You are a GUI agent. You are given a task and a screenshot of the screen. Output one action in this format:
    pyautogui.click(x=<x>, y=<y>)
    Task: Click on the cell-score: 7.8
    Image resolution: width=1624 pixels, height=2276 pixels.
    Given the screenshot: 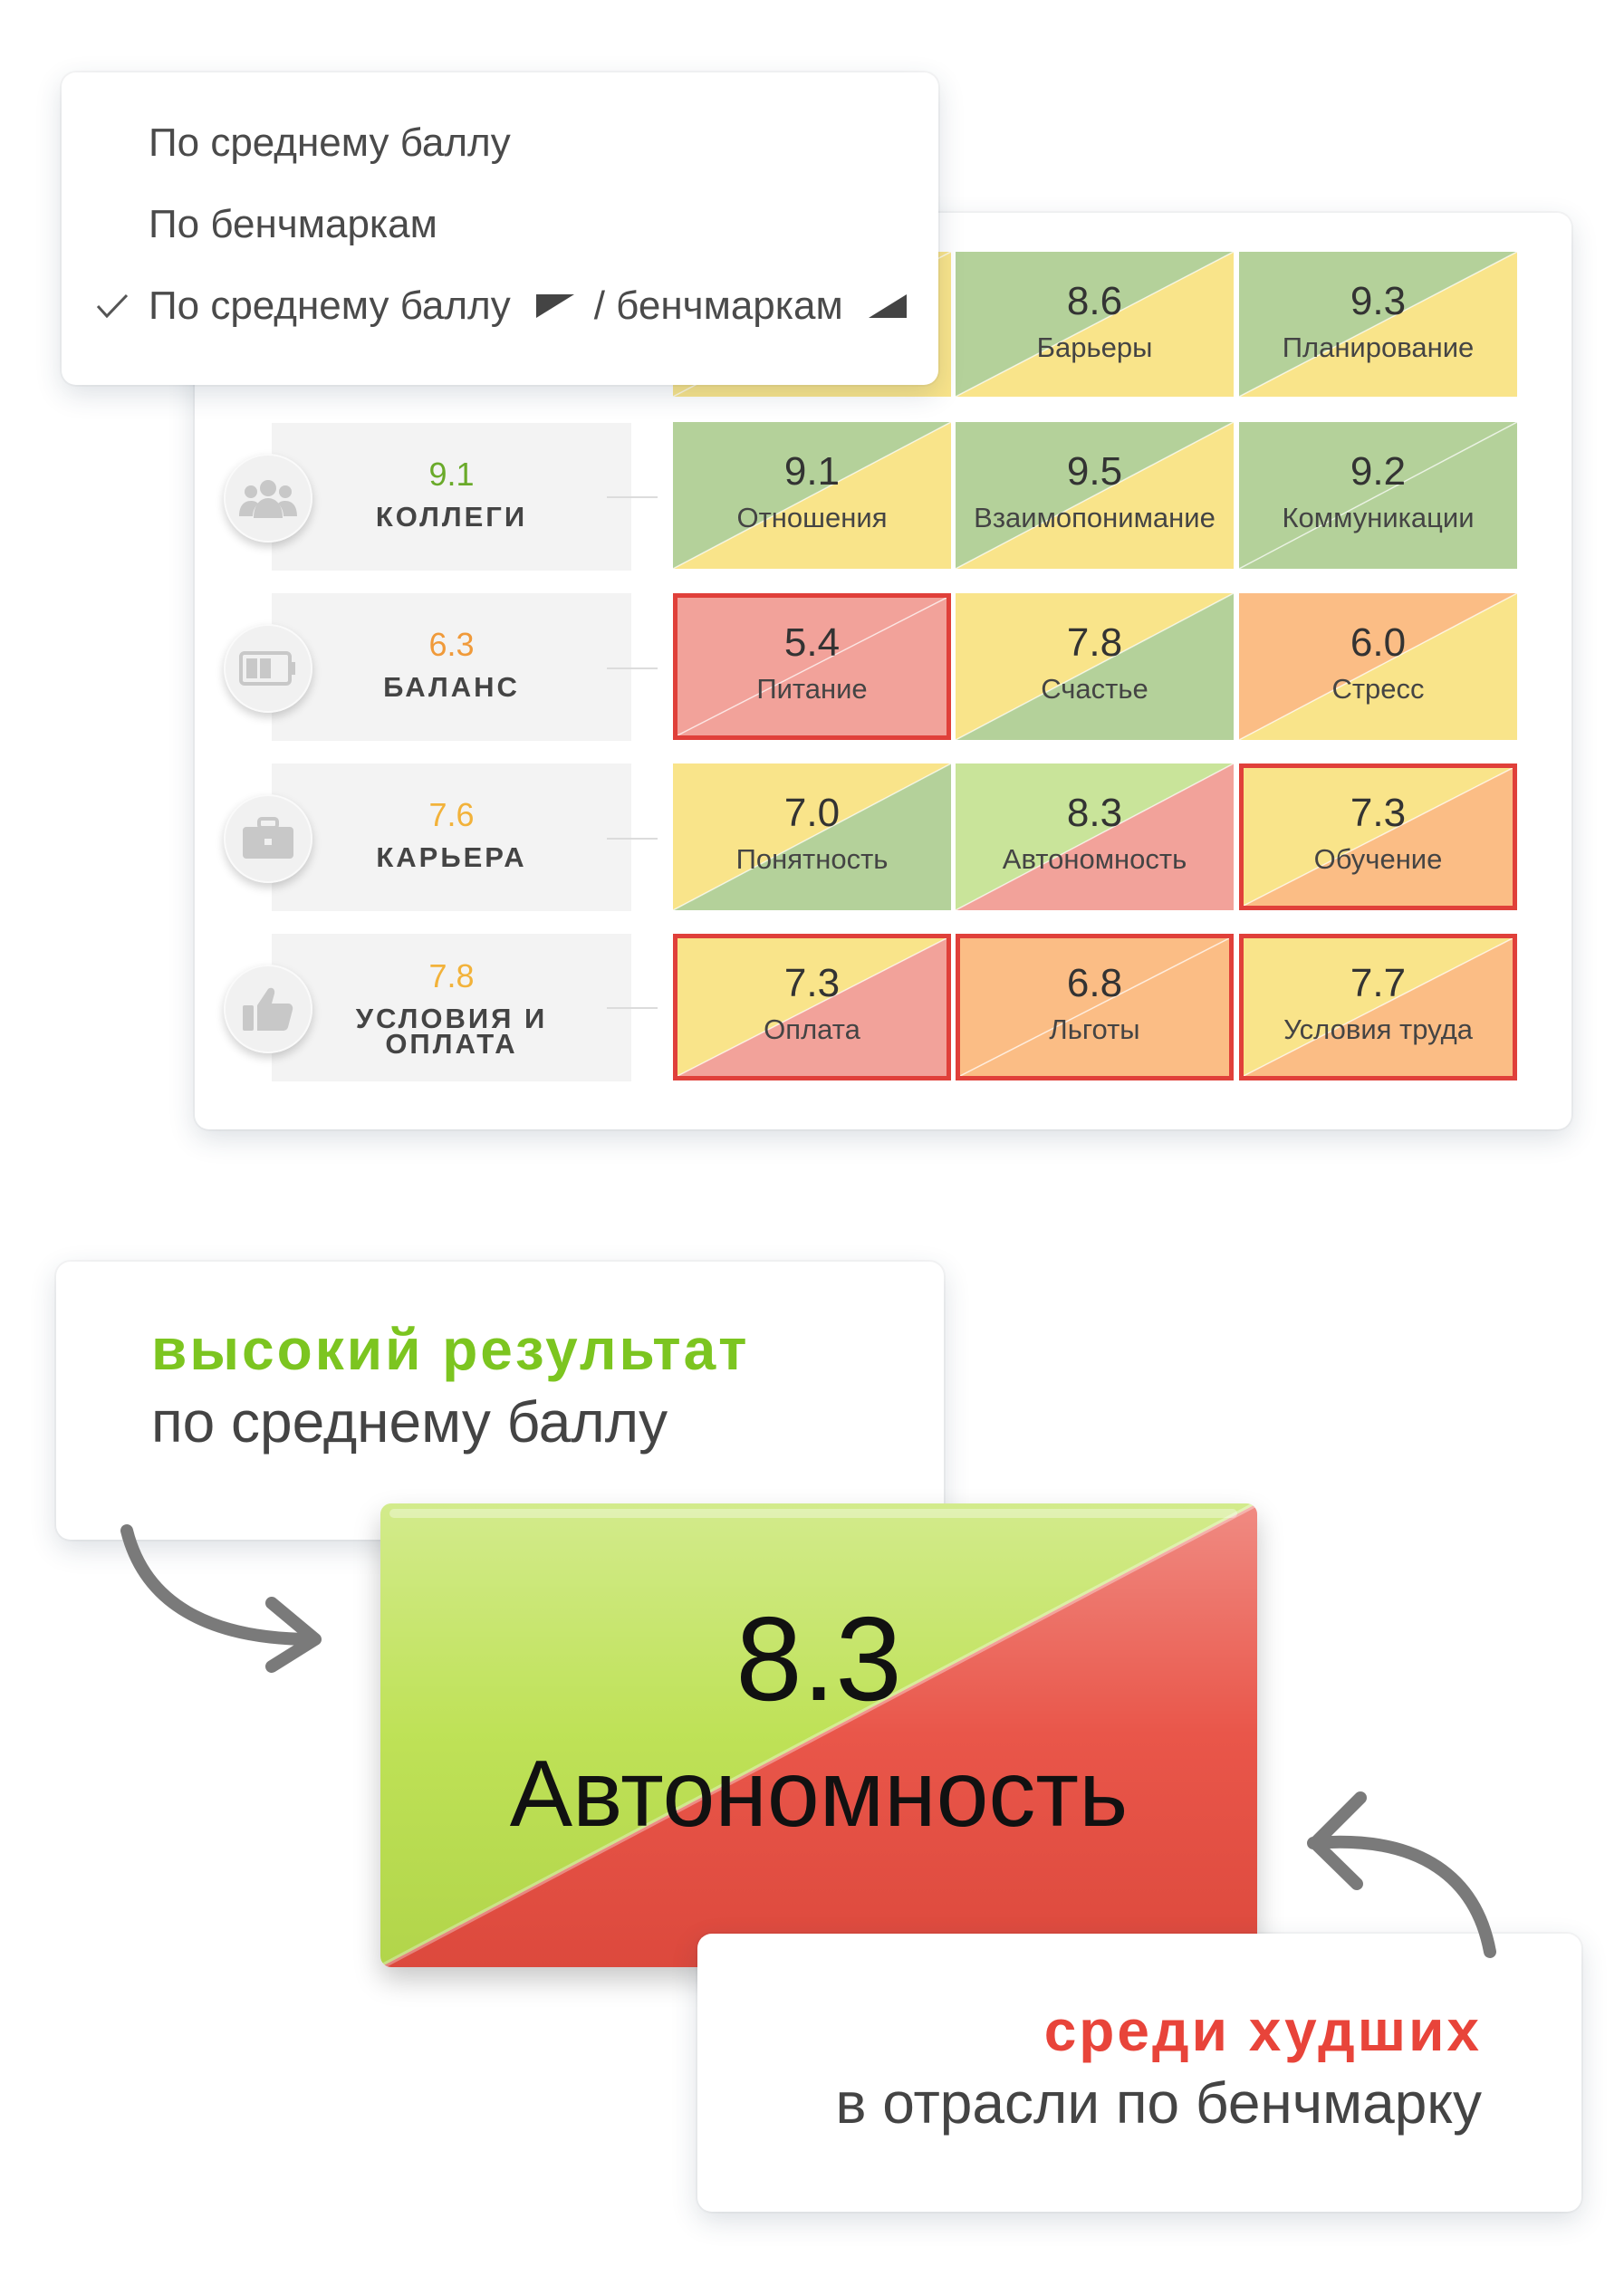 What is the action you would take?
    pyautogui.click(x=1094, y=642)
    